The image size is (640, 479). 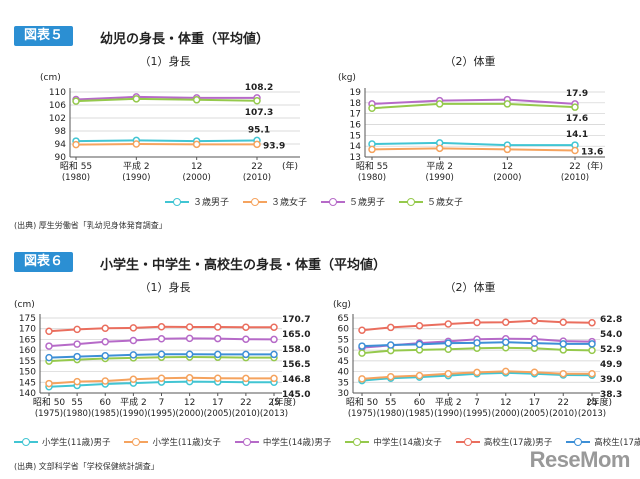 What do you see at coordinates (165, 287) in the screenshot?
I see `chart-title: （1）身長` at bounding box center [165, 287].